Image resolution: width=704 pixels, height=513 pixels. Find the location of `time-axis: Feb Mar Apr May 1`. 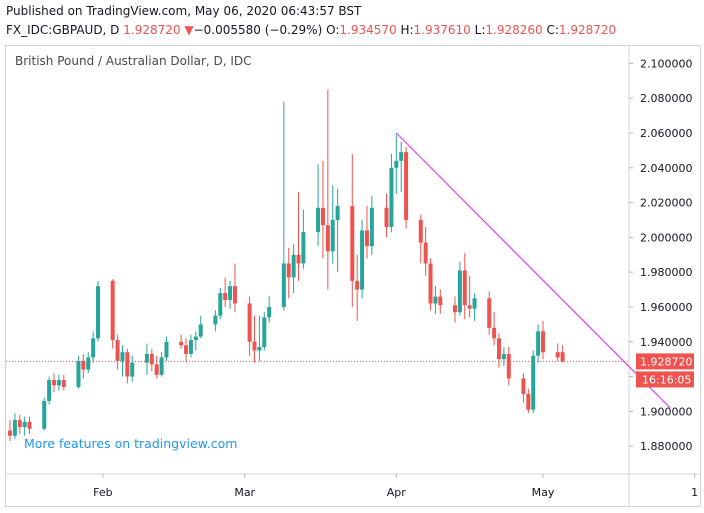

time-axis: Feb Mar Apr May 1 is located at coordinates (395, 486).